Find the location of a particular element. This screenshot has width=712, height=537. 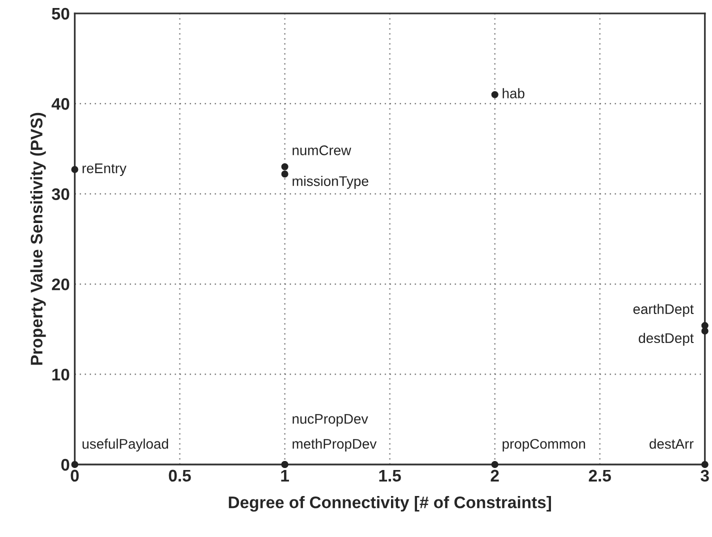

y-tick-label: 0 is located at coordinates (65, 464).